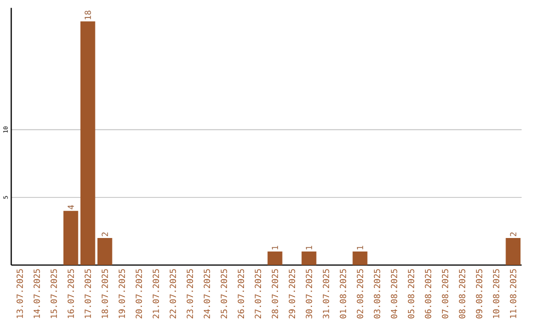  What do you see at coordinates (479, 293) in the screenshot?
I see `x-tick-label: 09.08.2025` at bounding box center [479, 293].